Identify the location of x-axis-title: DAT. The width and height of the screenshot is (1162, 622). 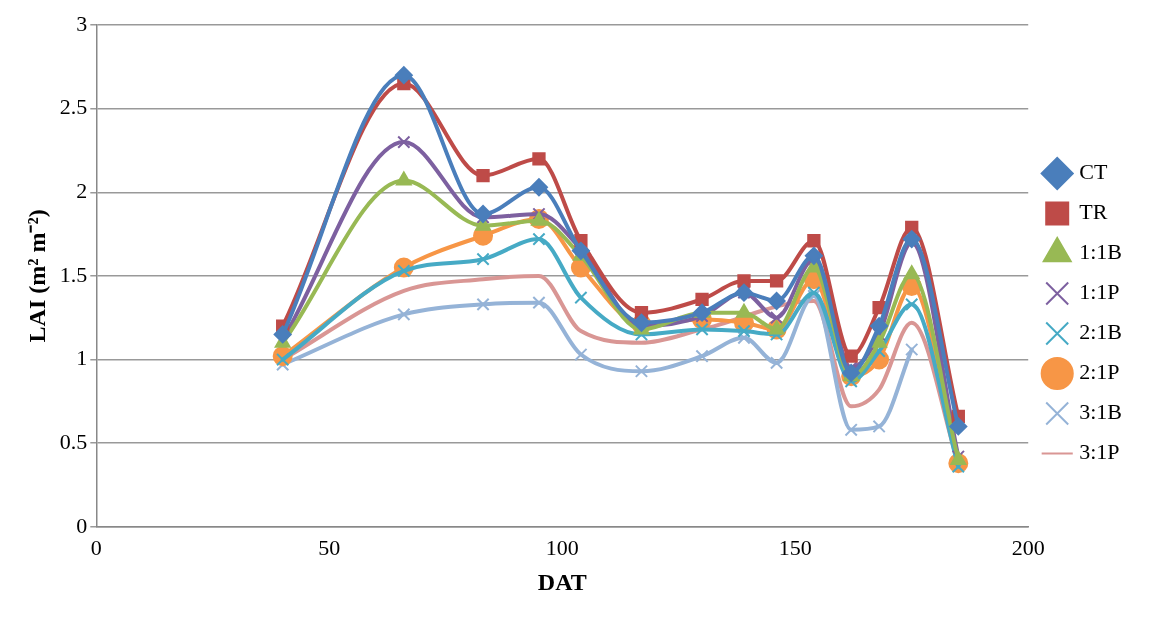
(562, 581).